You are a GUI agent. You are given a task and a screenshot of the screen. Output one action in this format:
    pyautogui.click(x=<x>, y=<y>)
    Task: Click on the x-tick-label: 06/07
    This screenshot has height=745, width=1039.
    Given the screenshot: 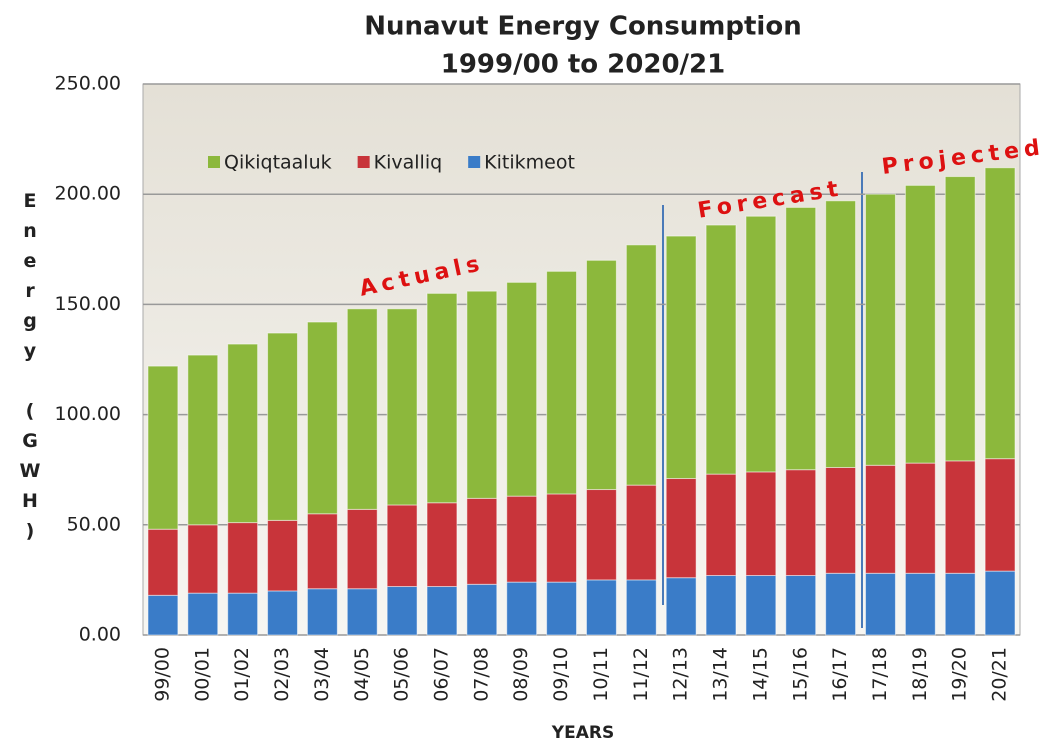 What is the action you would take?
    pyautogui.click(x=441, y=674)
    